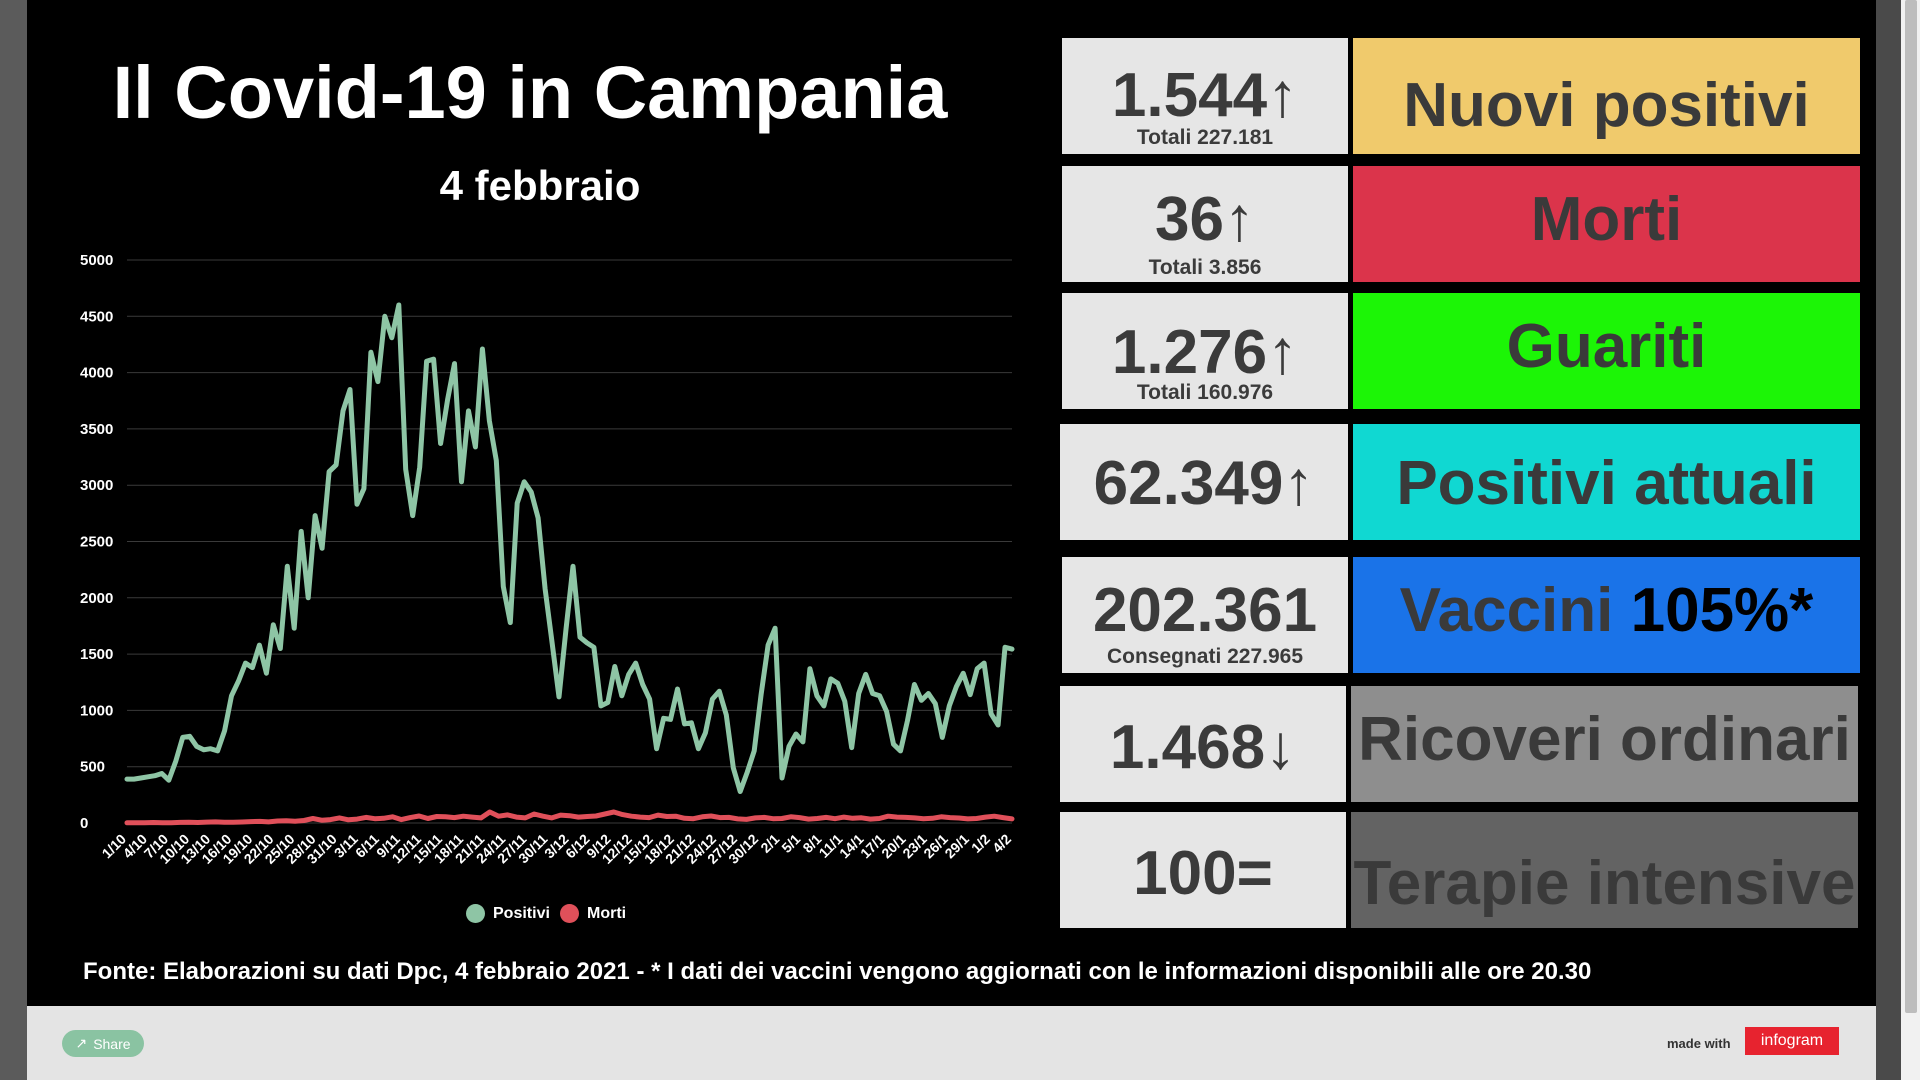 The width and height of the screenshot is (1920, 1080). Describe the element at coordinates (96, 654) in the screenshot. I see `y-tick-label: 1500` at that location.